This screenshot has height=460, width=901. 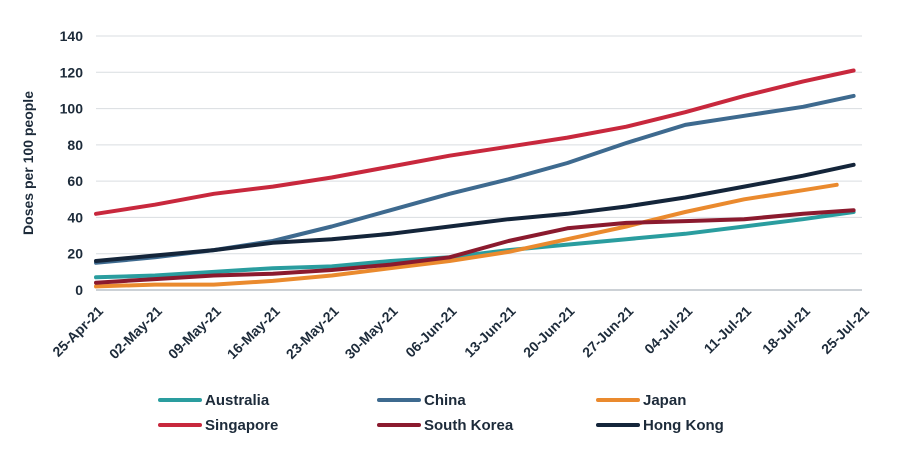 I want to click on x-tick-label: 23-May-21, so click(x=312, y=332).